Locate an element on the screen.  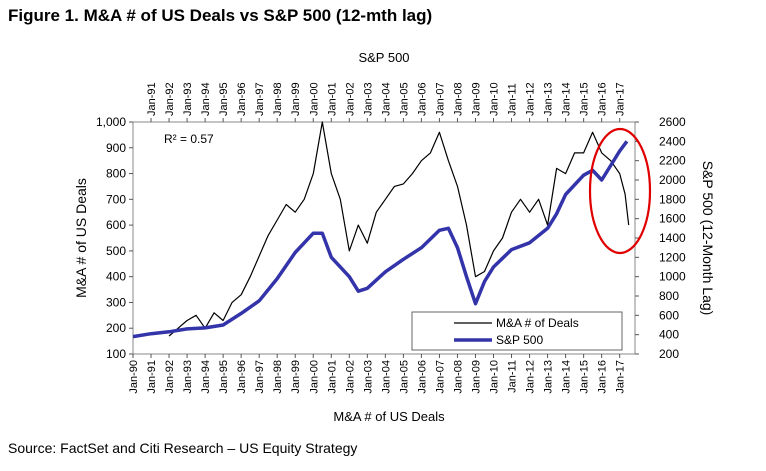
y-tick-label: 300 is located at coordinates (116, 302).